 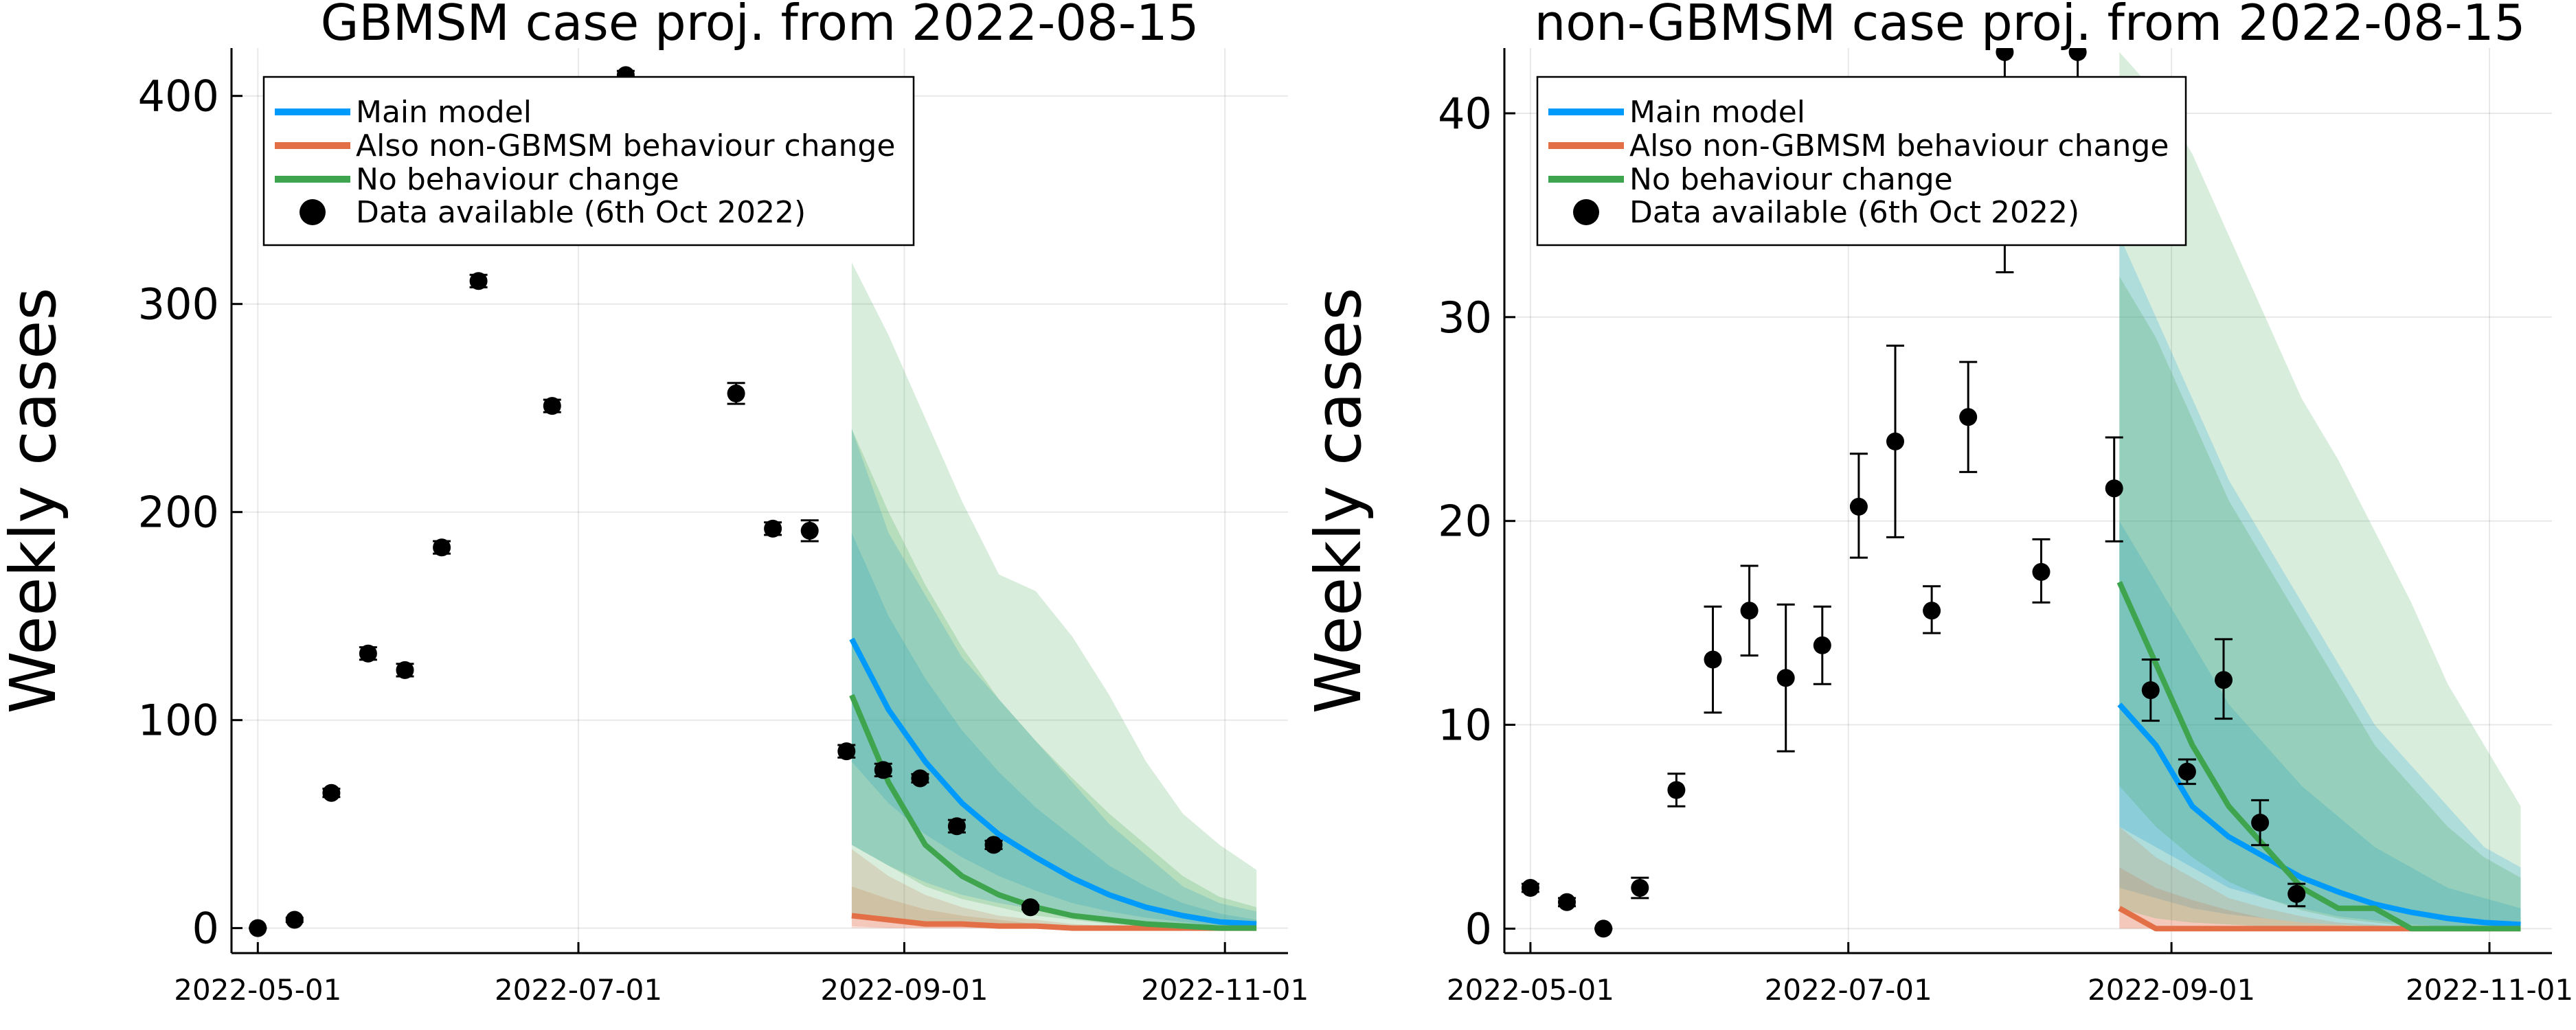 I want to click on data-point-9-non-gbmsm, so click(x=1858, y=506).